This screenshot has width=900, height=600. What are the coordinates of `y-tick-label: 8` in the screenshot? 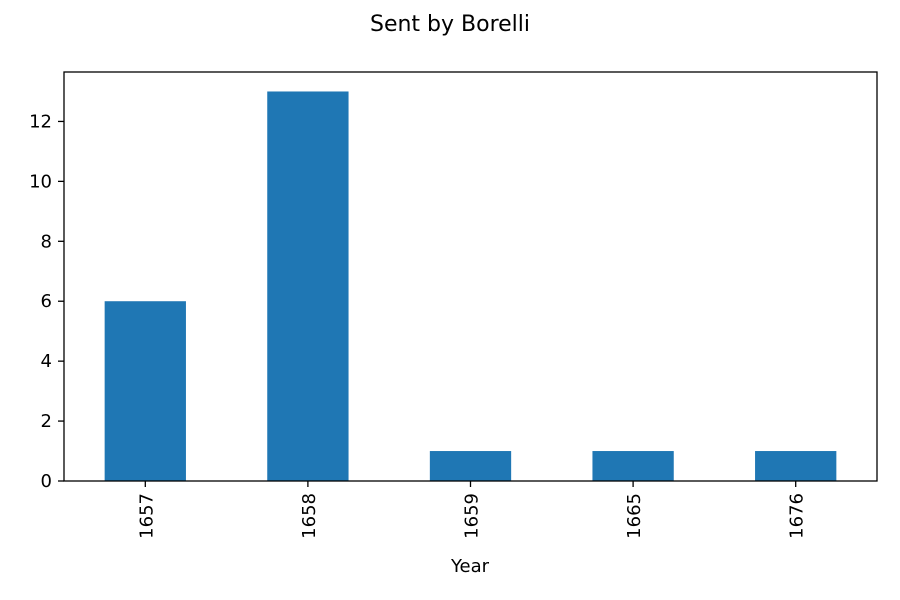 It's located at (46, 241).